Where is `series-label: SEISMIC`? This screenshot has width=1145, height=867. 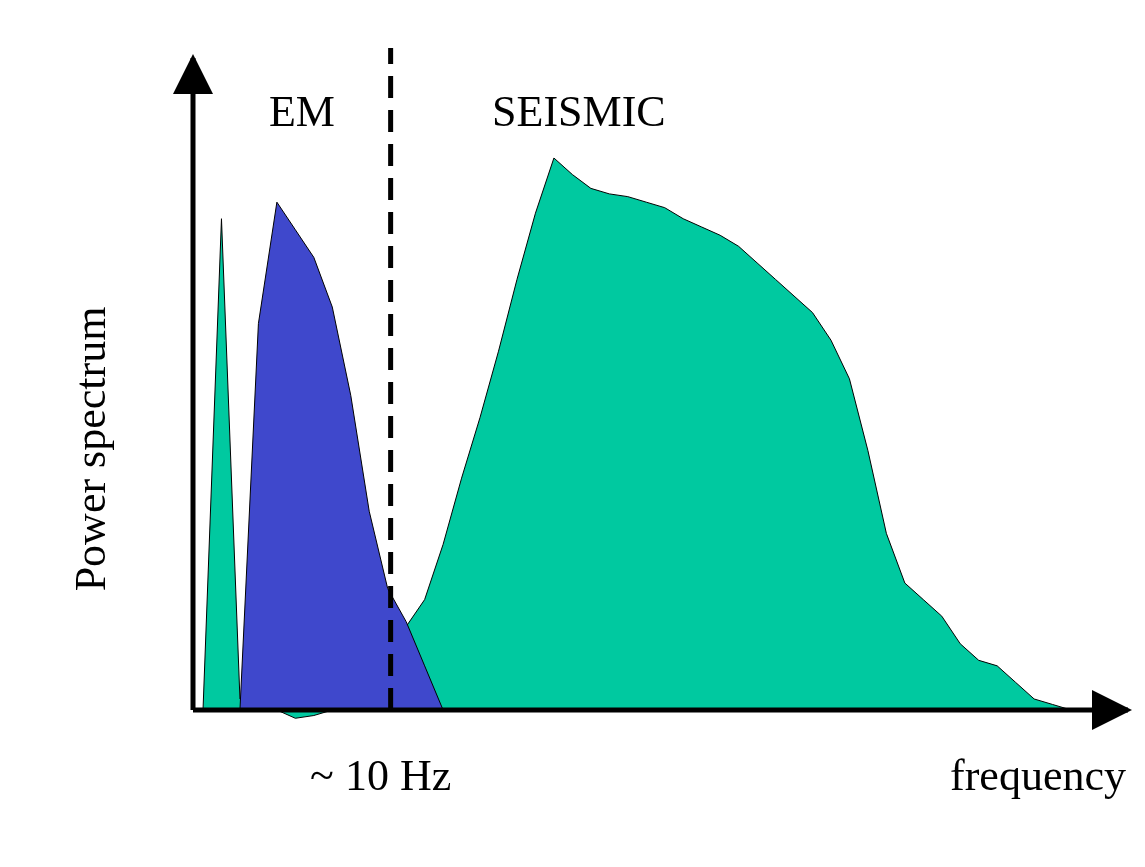
series-label: SEISMIC is located at coordinates (579, 111).